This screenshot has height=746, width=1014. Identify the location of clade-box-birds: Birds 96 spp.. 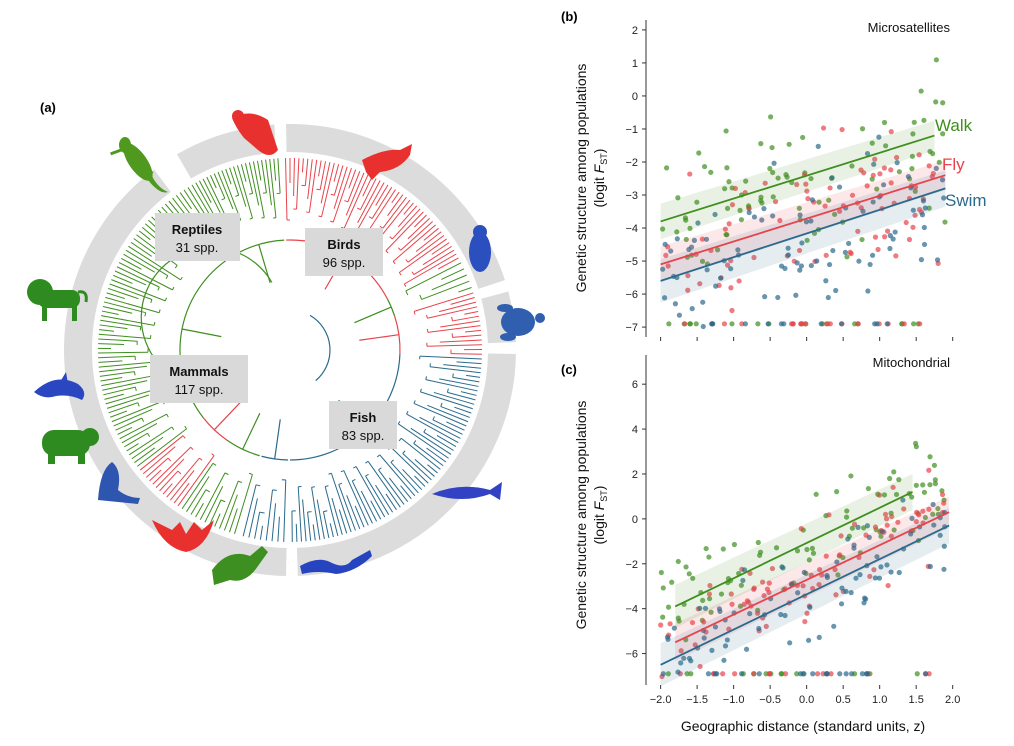
(344, 252).